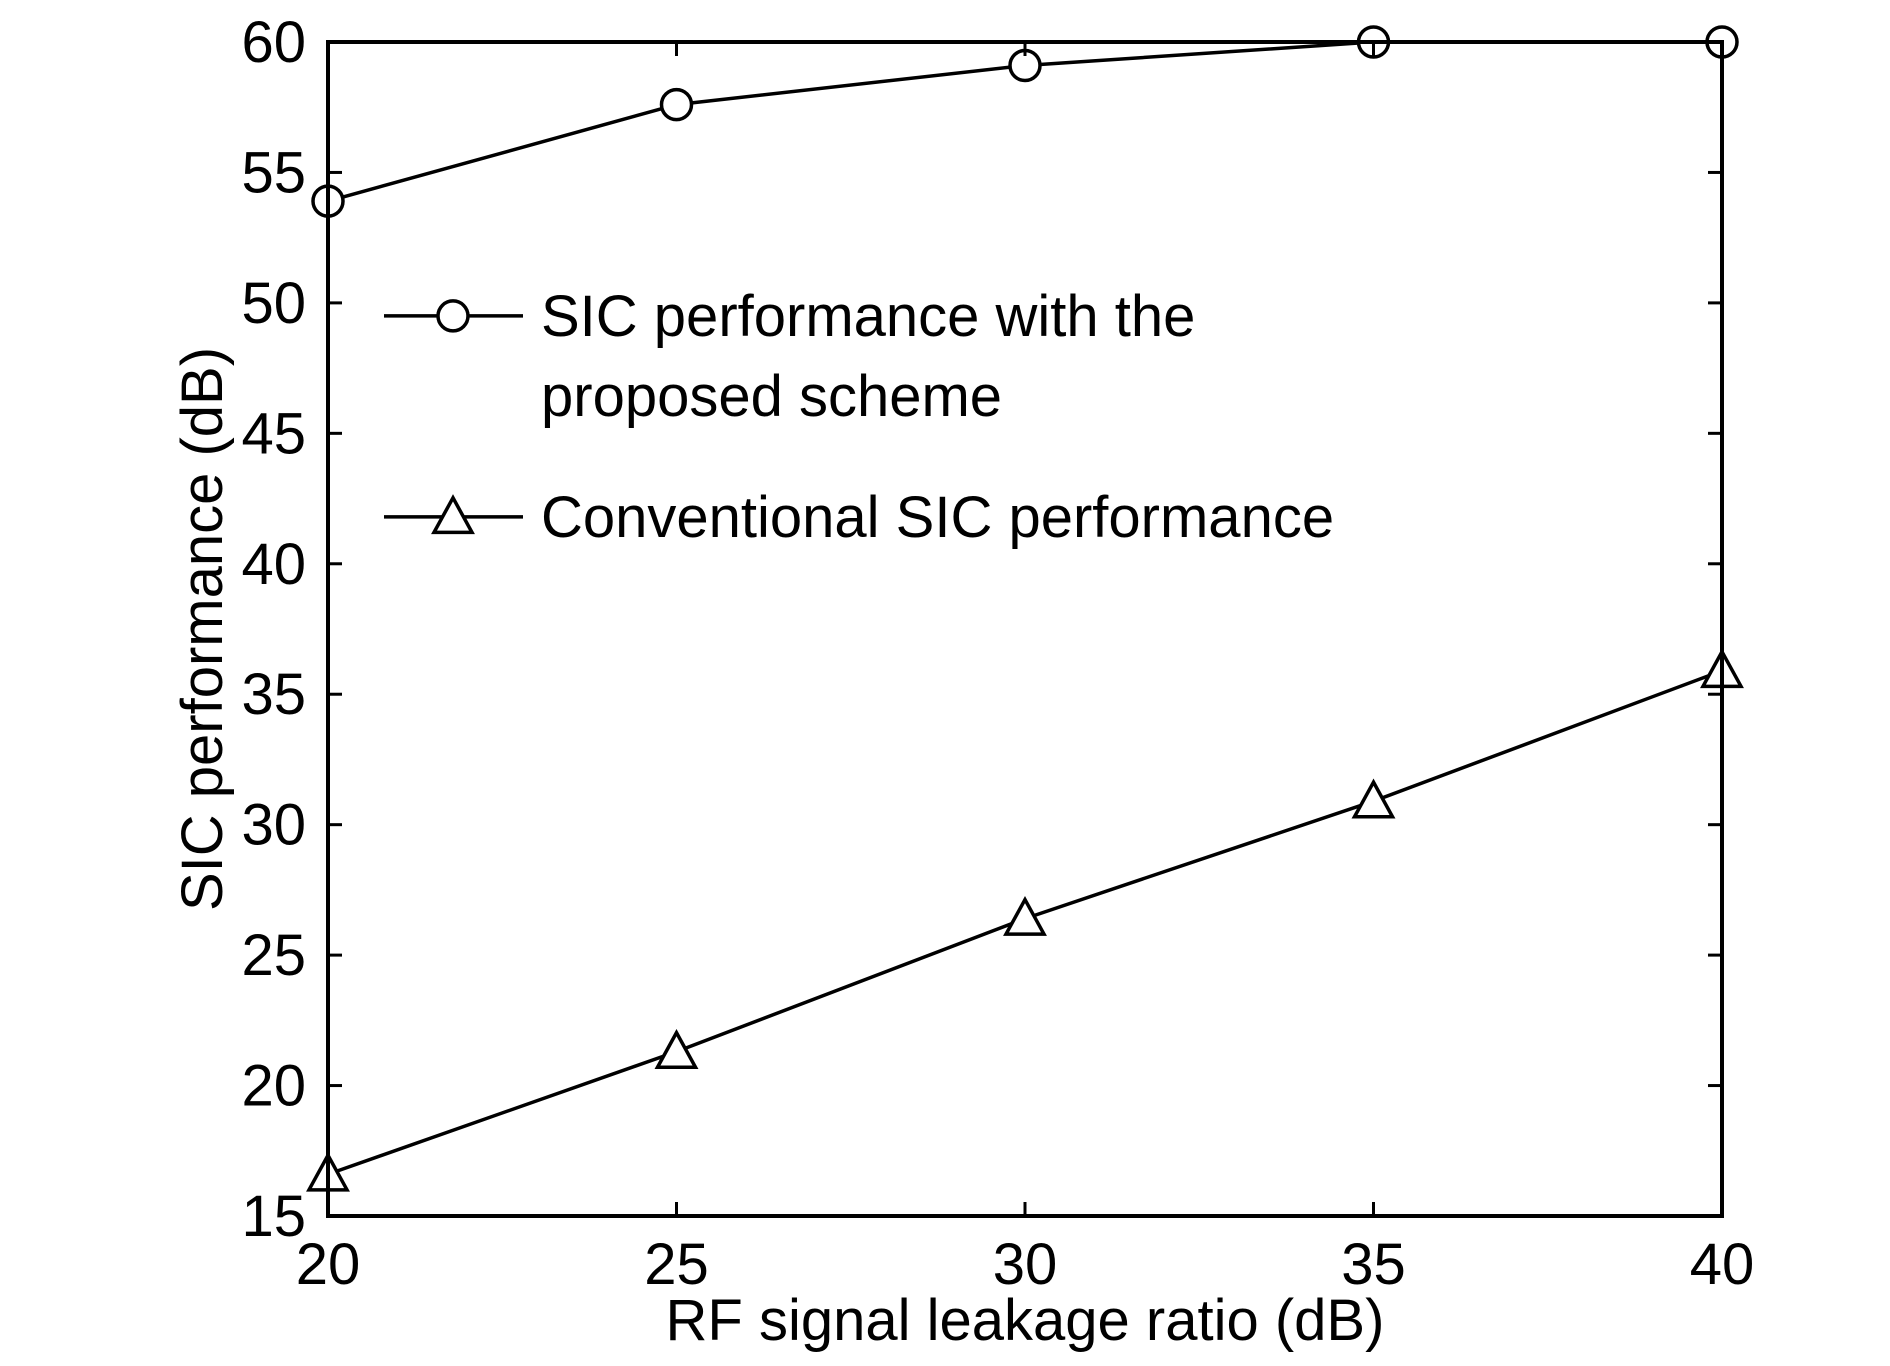 The height and width of the screenshot is (1366, 1890). What do you see at coordinates (273, 303) in the screenshot?
I see `y-tick-label: 50` at bounding box center [273, 303].